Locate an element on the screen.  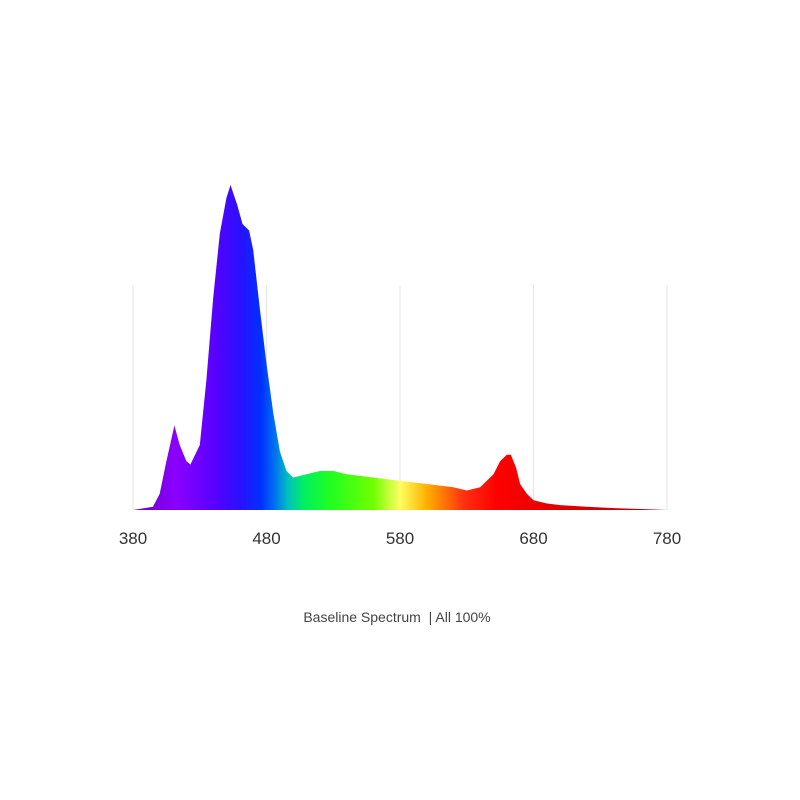
x-tick-label: 680 is located at coordinates (533, 538).